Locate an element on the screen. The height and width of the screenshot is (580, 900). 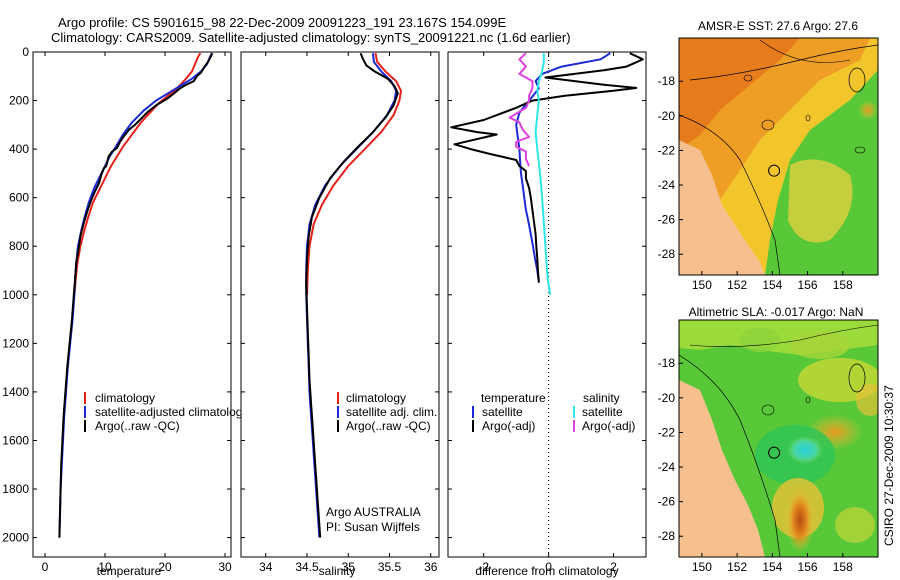
legend-label-temp-argo: Argo(-adj) is located at coordinates (508, 426).